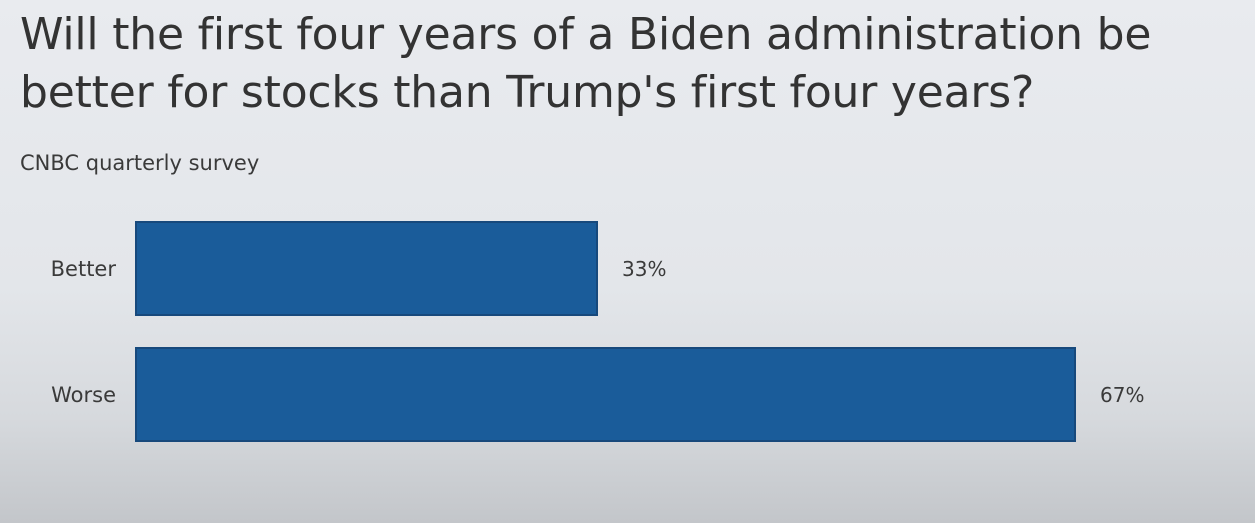 This screenshot has height=523, width=1255. What do you see at coordinates (1122, 394) in the screenshot?
I see `bar-value-label-worse: 67%` at bounding box center [1122, 394].